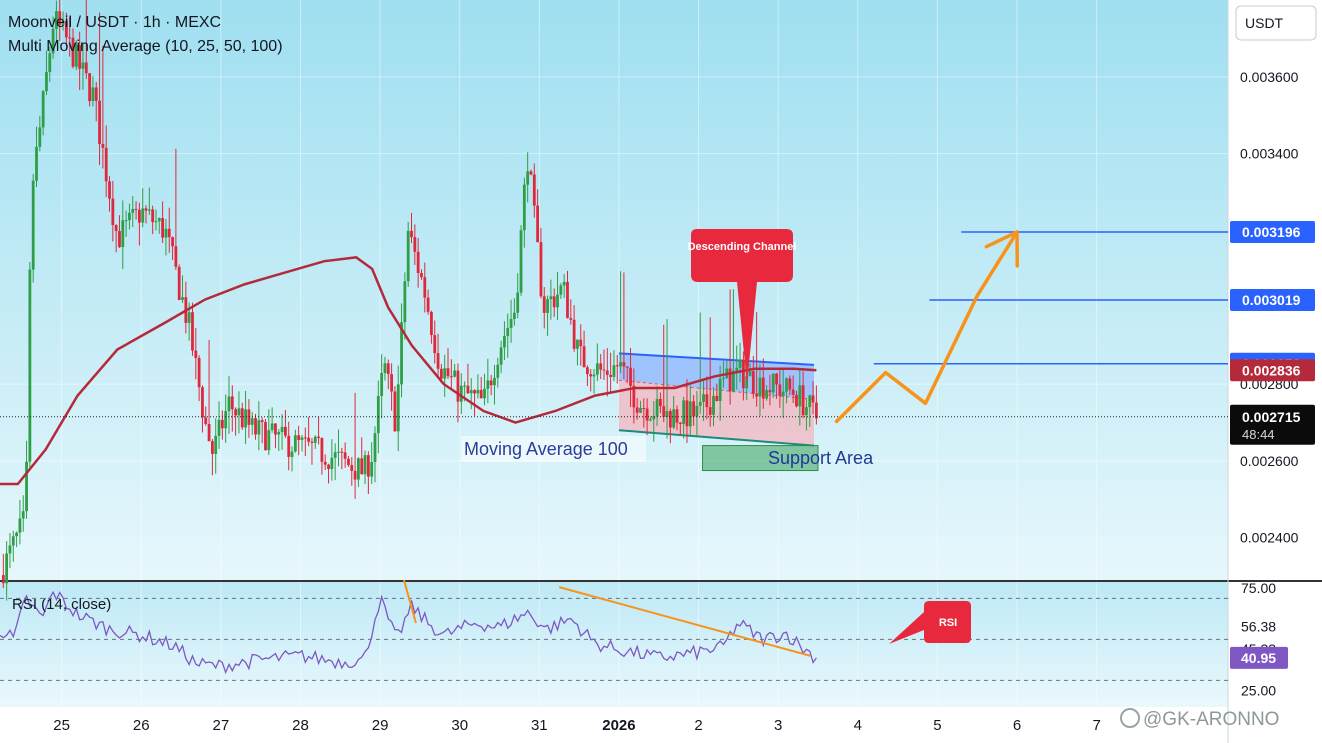  Describe the element at coordinates (1258, 658) in the screenshot. I see `rsi-value-label: 40.95` at that location.